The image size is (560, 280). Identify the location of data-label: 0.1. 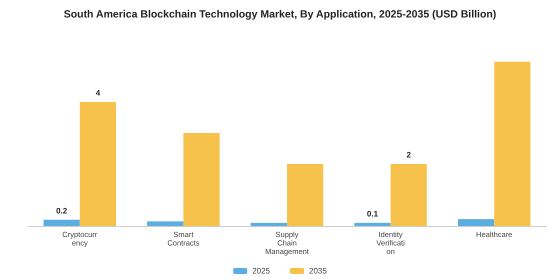
(372, 213).